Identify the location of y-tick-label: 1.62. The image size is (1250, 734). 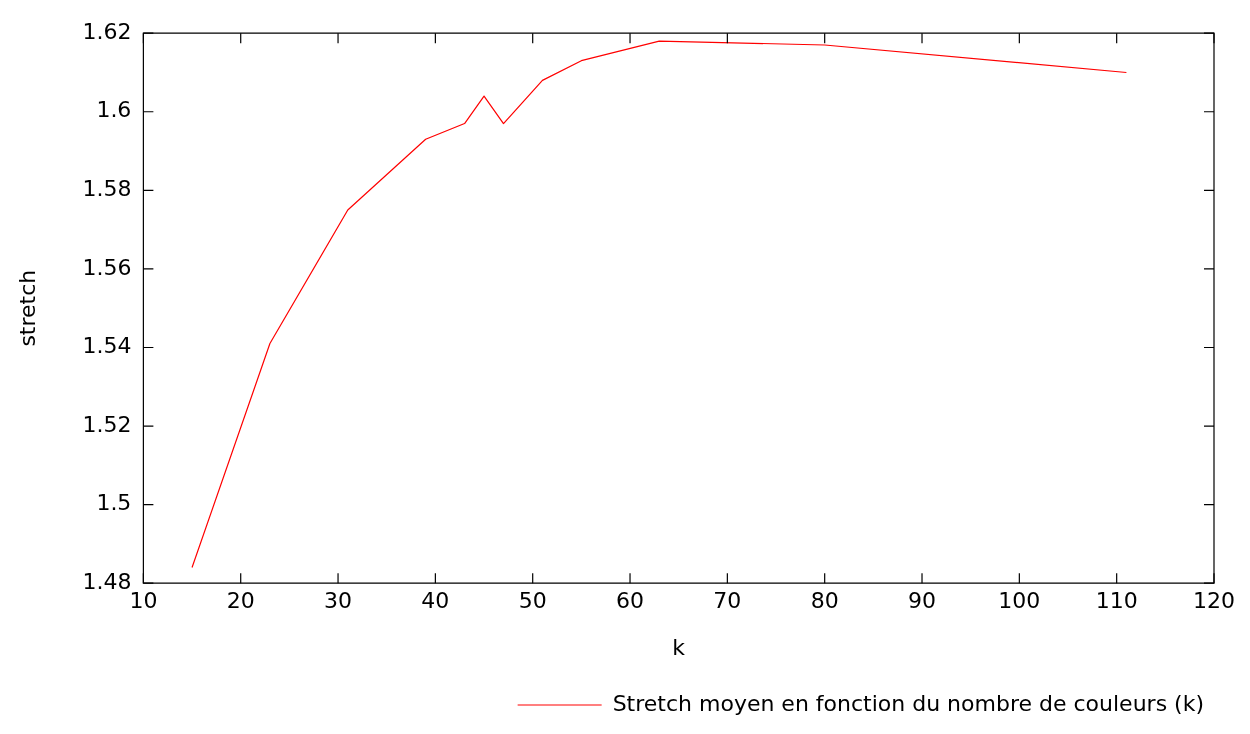
(107, 31).